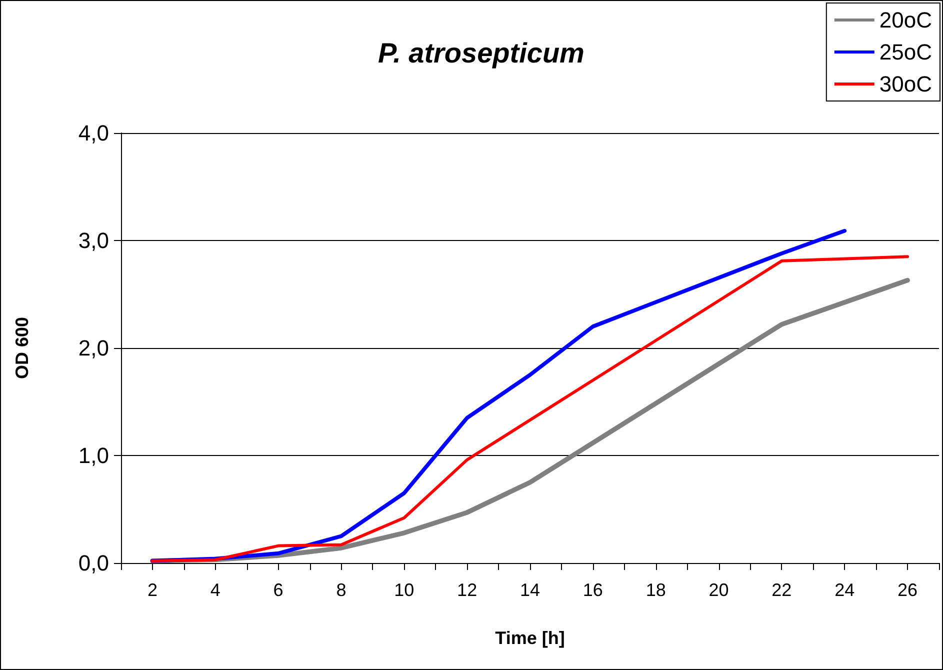  What do you see at coordinates (93, 240) in the screenshot?
I see `y-tick-label: 3,0` at bounding box center [93, 240].